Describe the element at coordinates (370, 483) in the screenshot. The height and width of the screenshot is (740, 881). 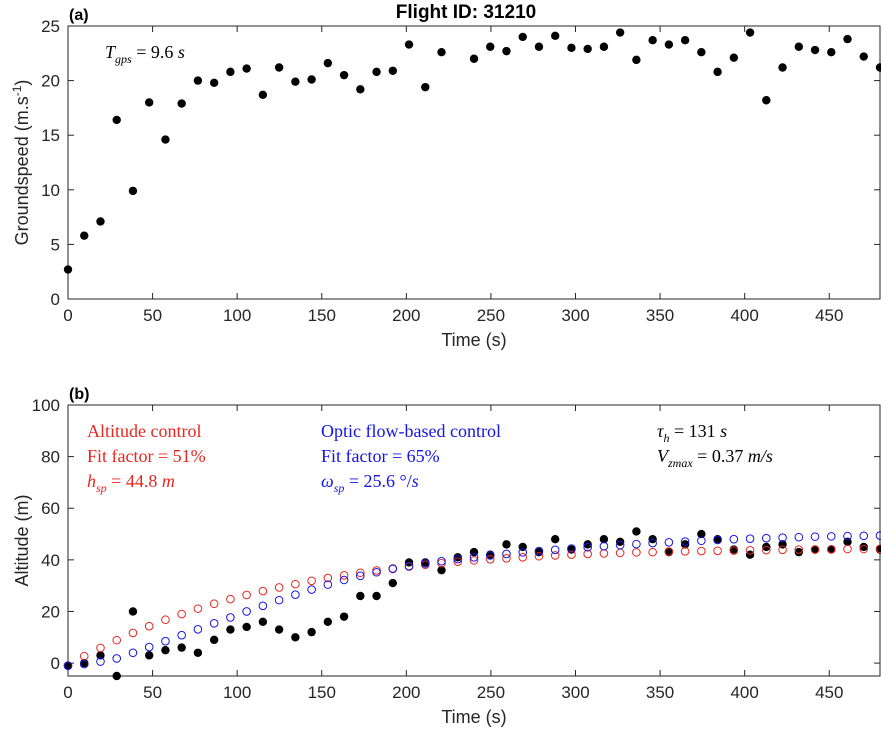
I see `optic-flow-setpoint: ωsp = 25.6 °/s` at that location.